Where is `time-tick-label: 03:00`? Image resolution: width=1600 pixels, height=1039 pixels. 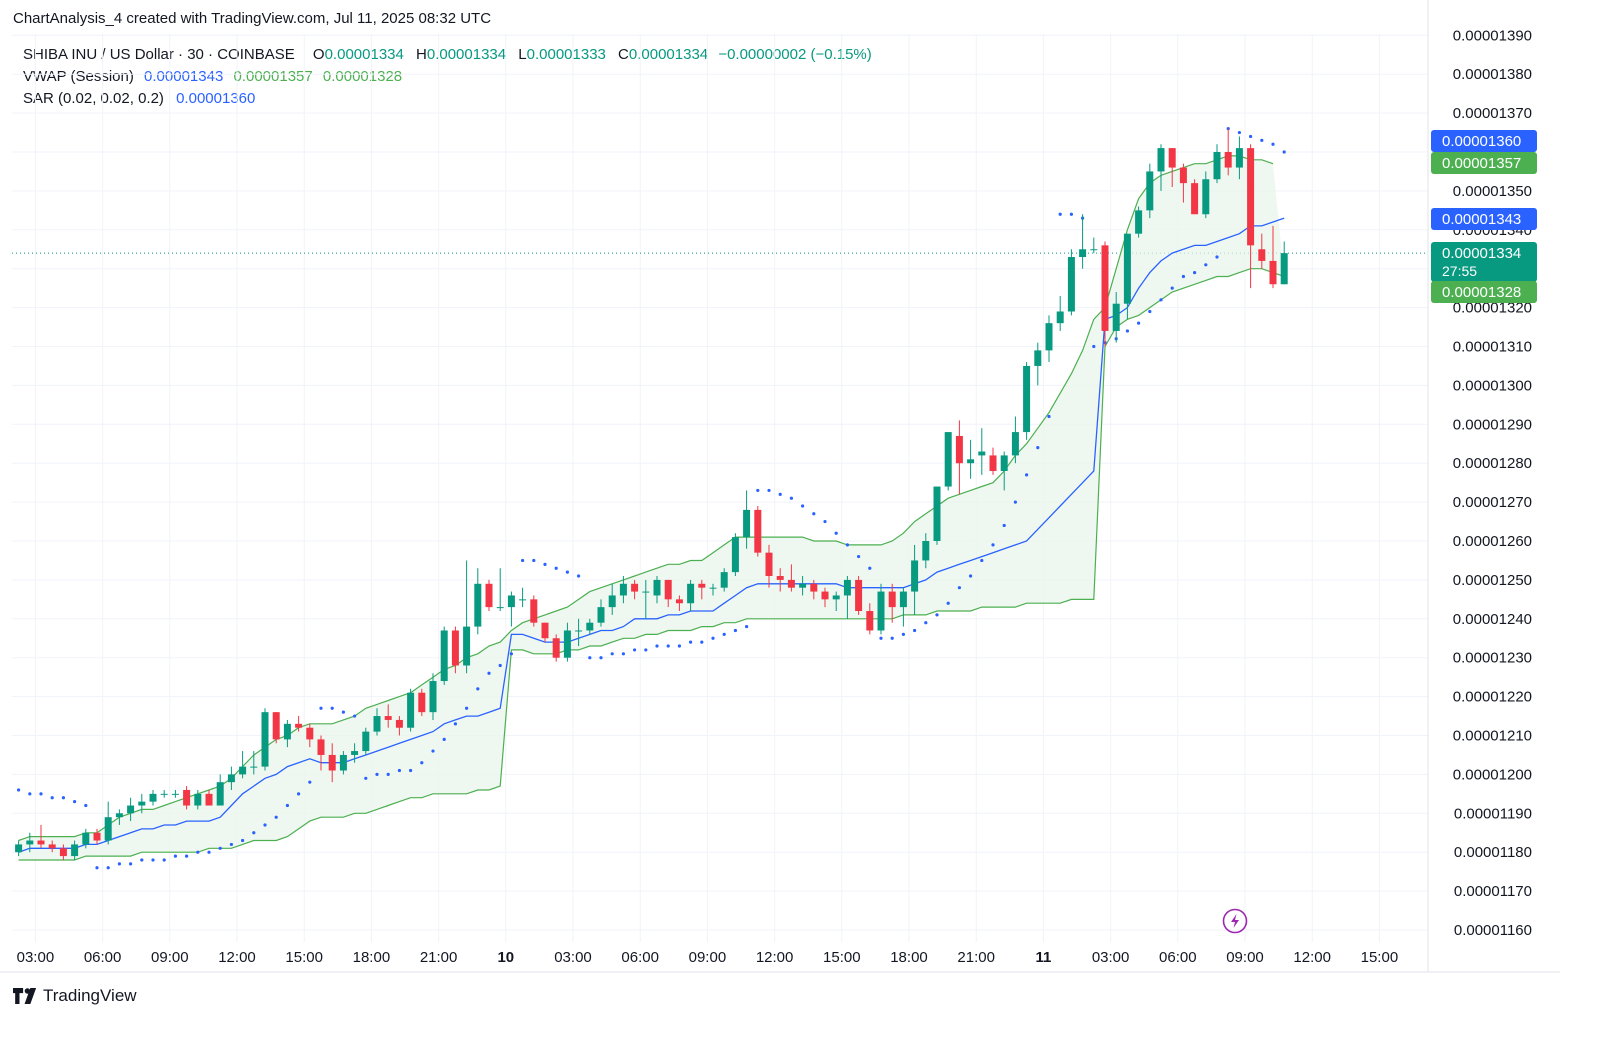
time-tick-label: 03:00 is located at coordinates (36, 957).